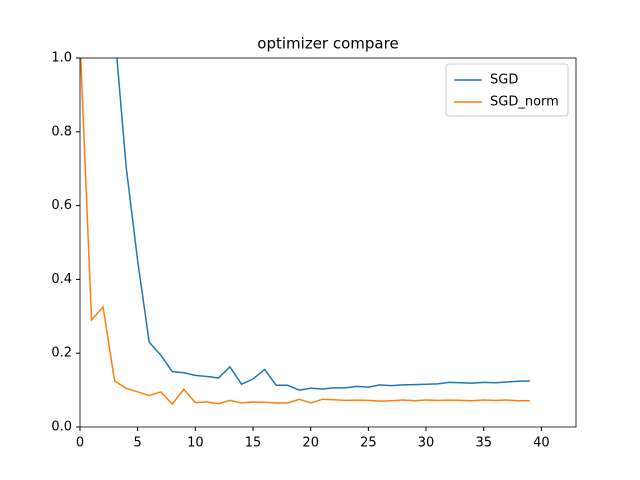 The height and width of the screenshot is (480, 640). What do you see at coordinates (524, 102) in the screenshot?
I see `legend-label: SGD_norm` at bounding box center [524, 102].